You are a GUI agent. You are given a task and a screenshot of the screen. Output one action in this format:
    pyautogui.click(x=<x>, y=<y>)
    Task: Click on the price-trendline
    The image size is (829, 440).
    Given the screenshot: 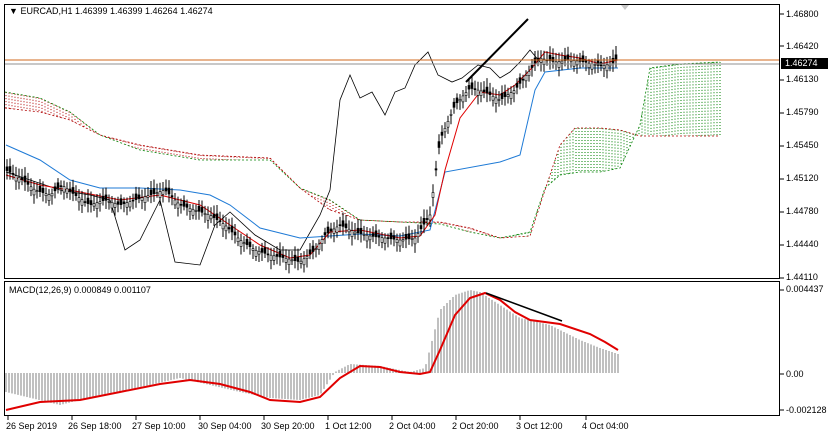 What is the action you would take?
    pyautogui.click(x=497, y=50)
    